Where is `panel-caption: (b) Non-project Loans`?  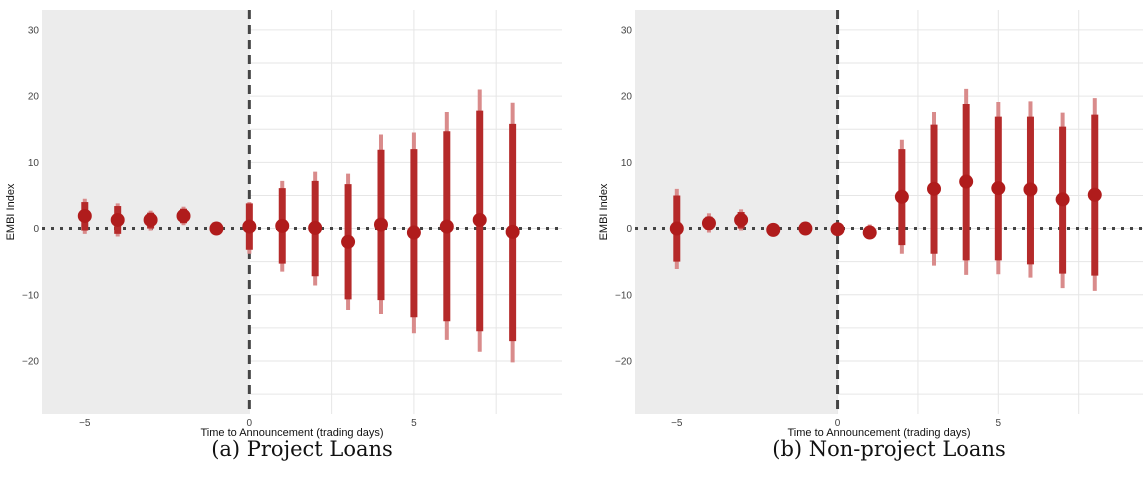 panel-caption: (b) Non-project Loans is located at coordinates (889, 449).